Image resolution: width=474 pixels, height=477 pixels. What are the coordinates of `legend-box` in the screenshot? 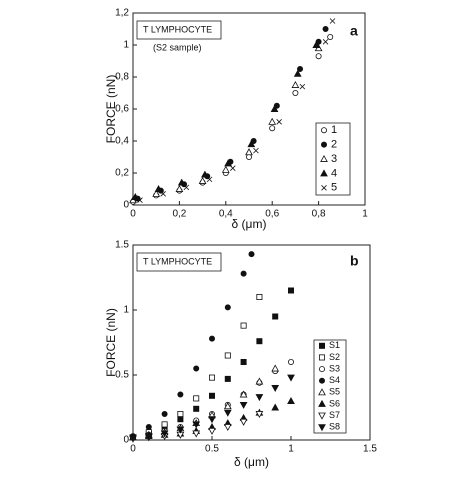 It's located at (333, 159).